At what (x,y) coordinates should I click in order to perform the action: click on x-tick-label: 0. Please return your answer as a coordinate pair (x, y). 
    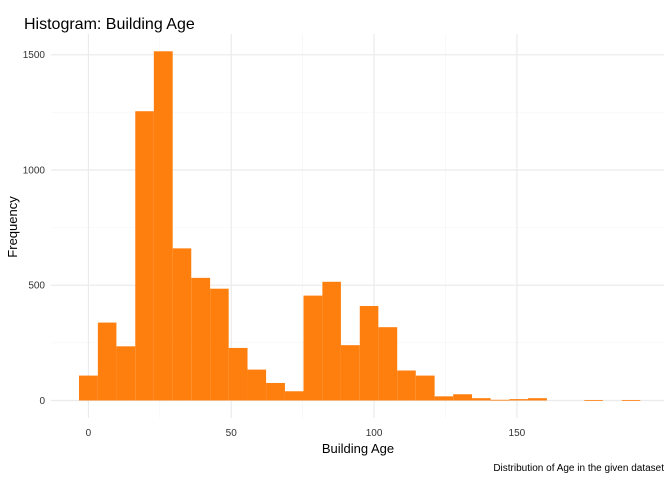
    Looking at the image, I should click on (89, 433).